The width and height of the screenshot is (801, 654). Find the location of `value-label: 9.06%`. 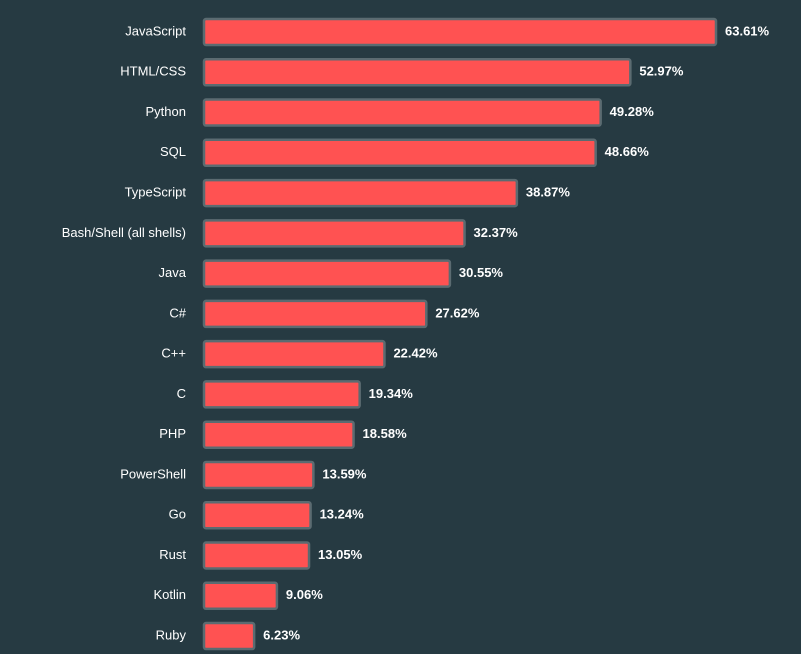

value-label: 9.06% is located at coordinates (304, 594).